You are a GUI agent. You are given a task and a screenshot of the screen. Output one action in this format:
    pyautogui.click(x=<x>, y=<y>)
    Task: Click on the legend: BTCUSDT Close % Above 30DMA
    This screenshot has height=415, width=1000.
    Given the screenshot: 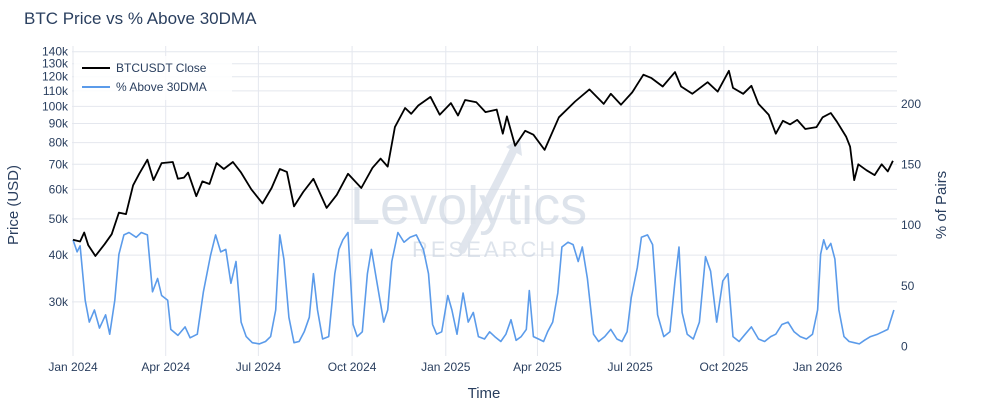 What is the action you would take?
    pyautogui.click(x=153, y=78)
    